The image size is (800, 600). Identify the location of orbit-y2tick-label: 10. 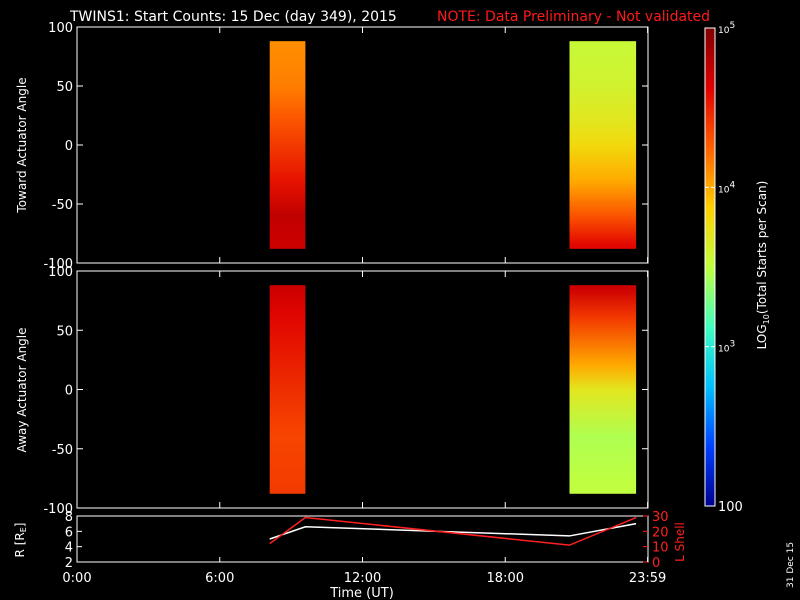
(660, 548).